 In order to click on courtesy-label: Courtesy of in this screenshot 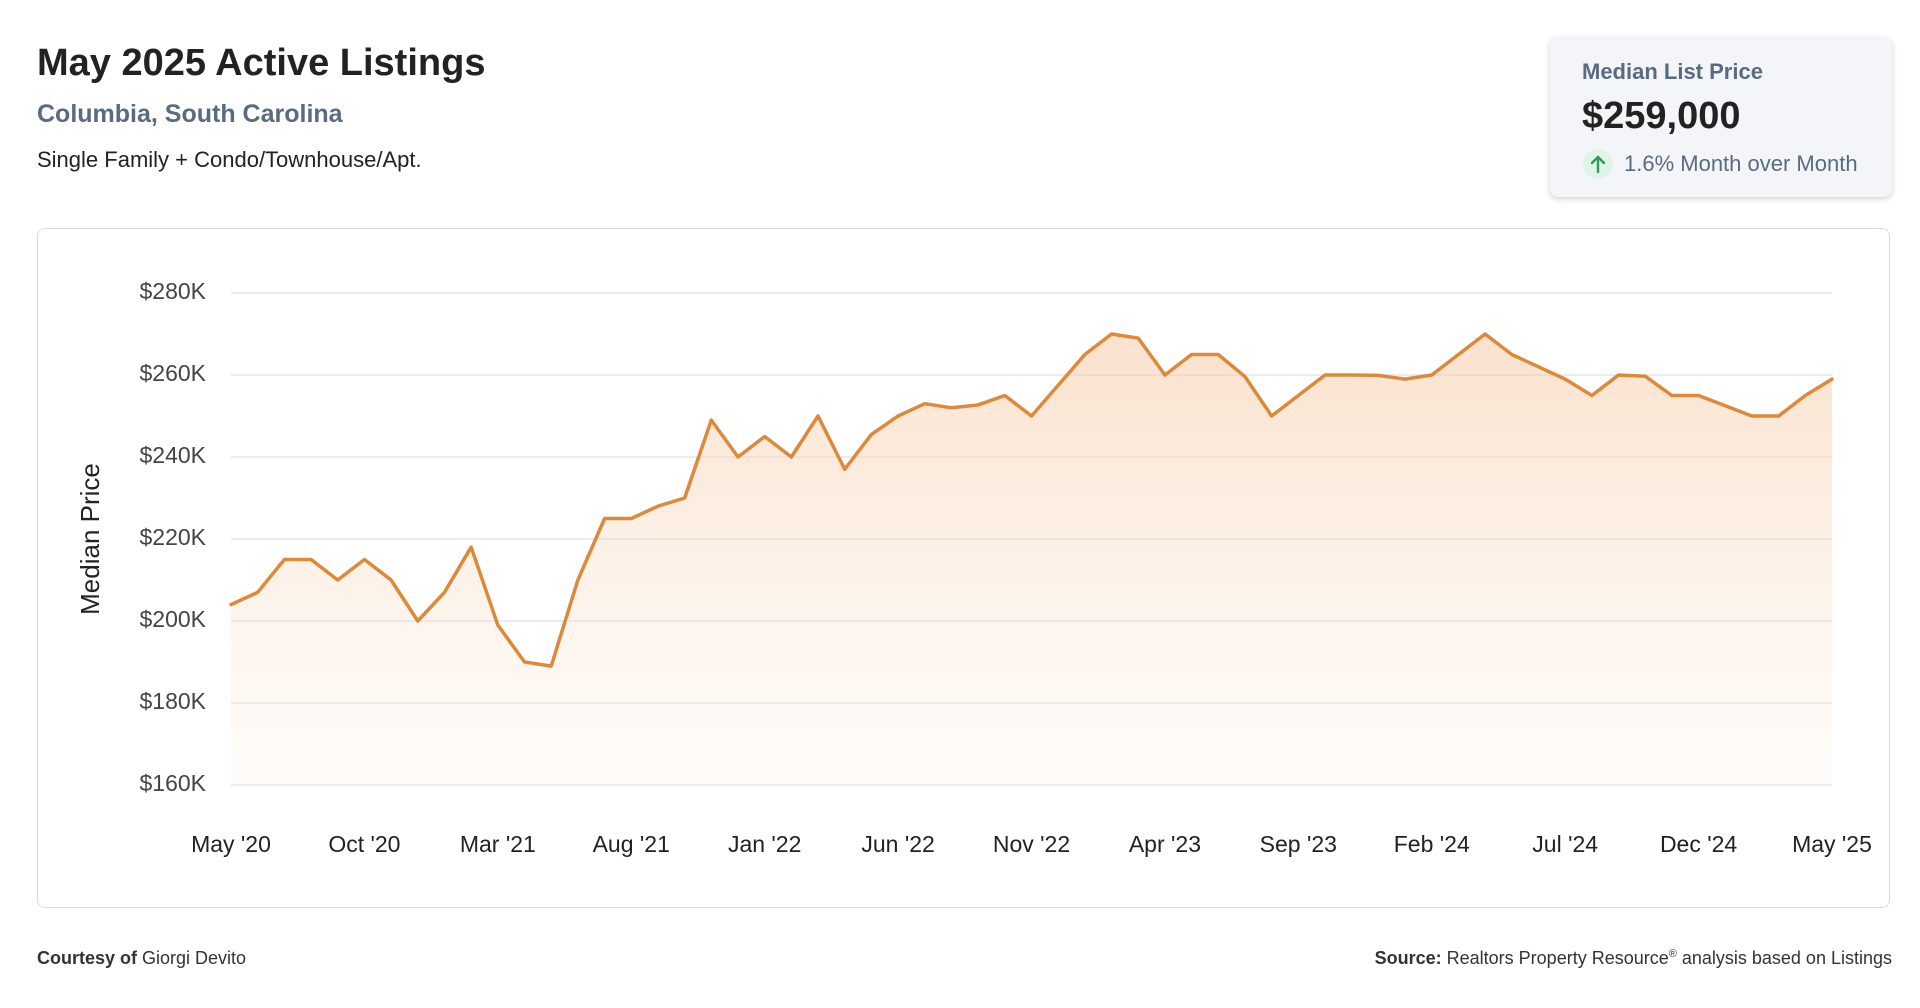, I will do `click(87, 958)`.